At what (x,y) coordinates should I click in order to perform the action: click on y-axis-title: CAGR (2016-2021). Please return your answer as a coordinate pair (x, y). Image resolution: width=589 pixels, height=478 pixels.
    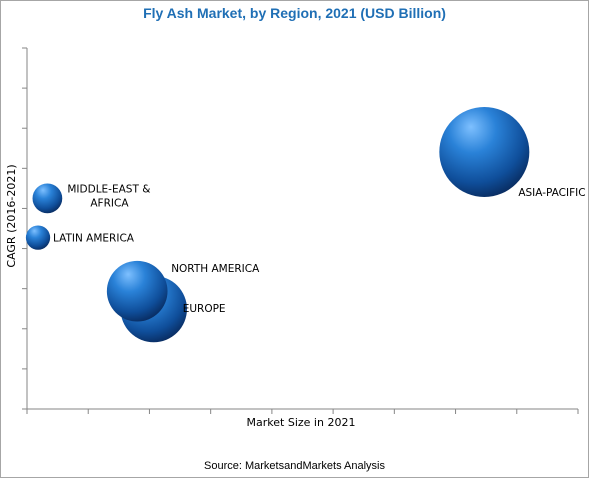
    Looking at the image, I should click on (11, 215).